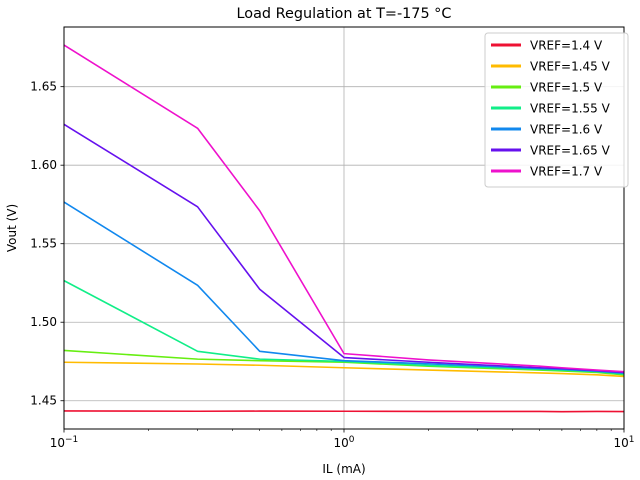 The width and height of the screenshot is (640, 480). Describe the element at coordinates (566, 130) in the screenshot. I see `legend-label: VREF=1.6 V` at that location.